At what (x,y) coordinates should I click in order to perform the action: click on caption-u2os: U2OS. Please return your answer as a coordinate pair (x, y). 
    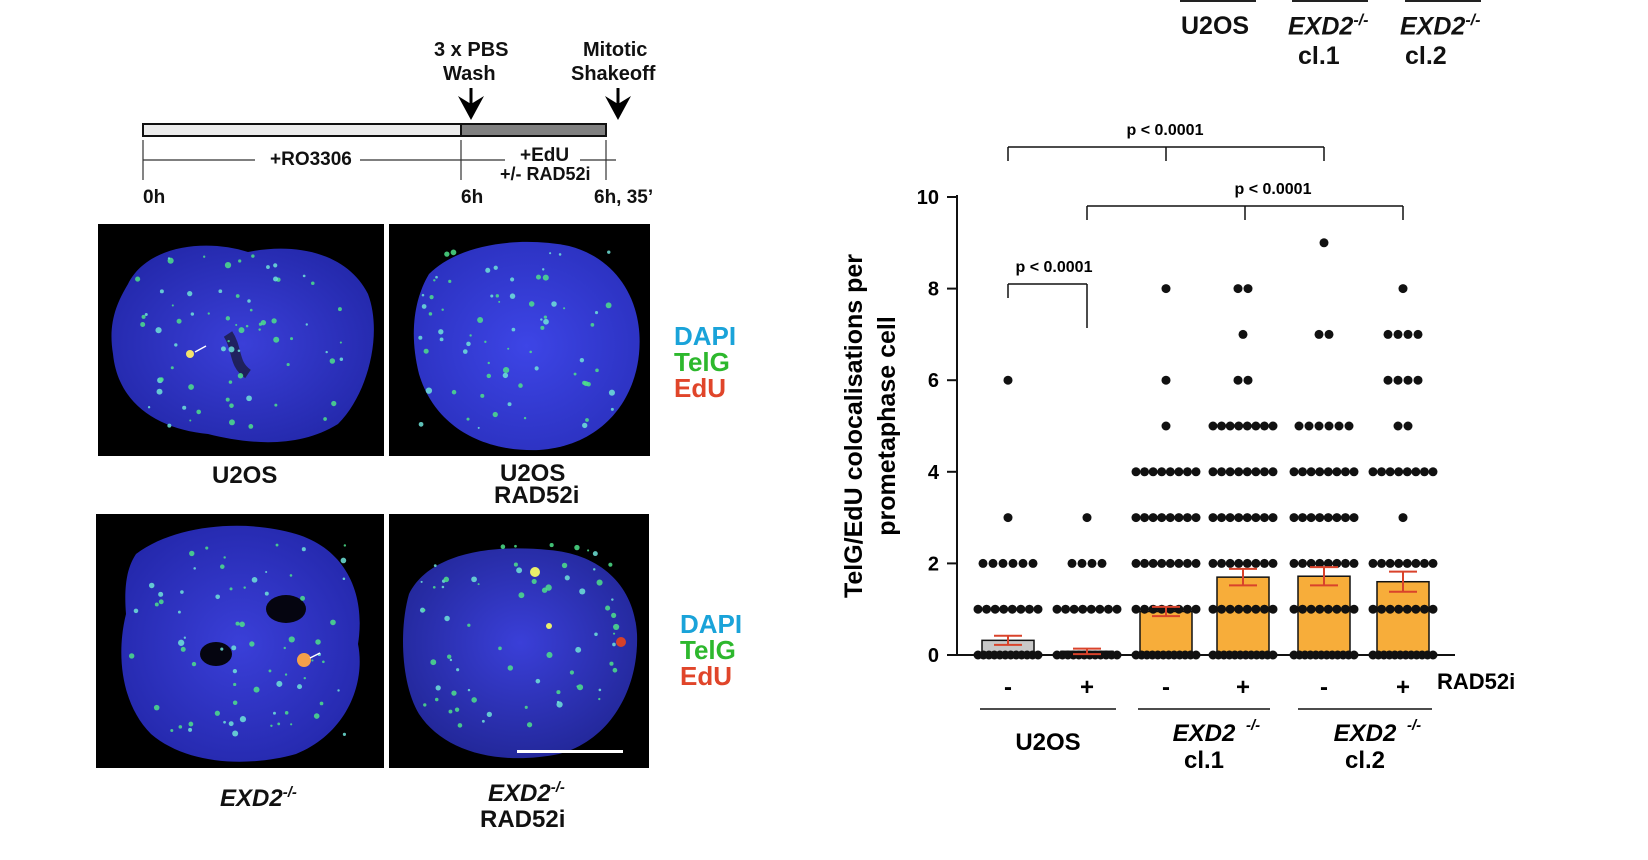
    Looking at the image, I should click on (245, 475).